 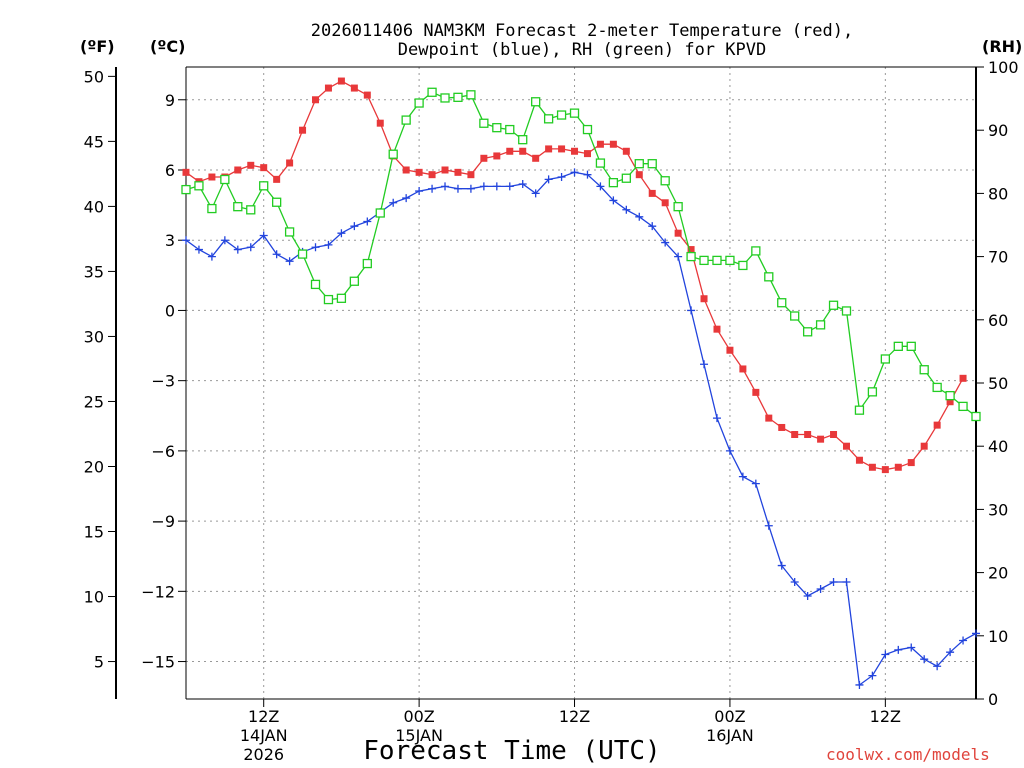 I want to click on fahrenheit-tick-label-1: 45, so click(x=94, y=141).